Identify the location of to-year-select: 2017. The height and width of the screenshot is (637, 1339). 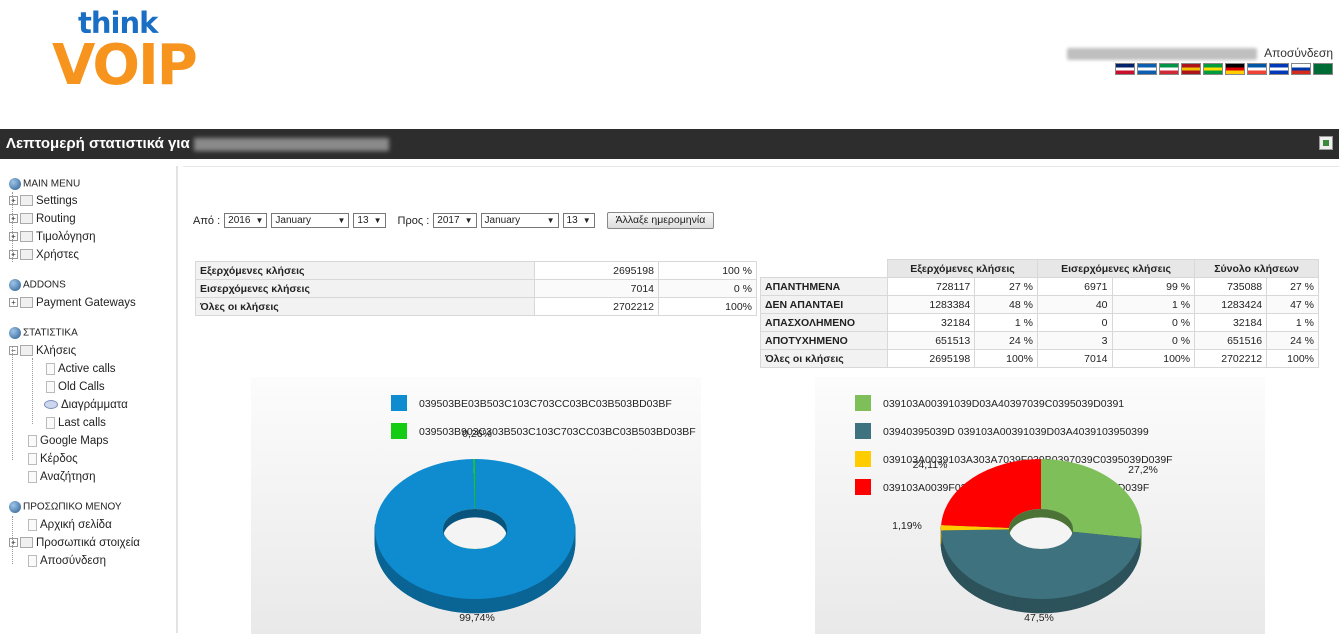
(454, 220).